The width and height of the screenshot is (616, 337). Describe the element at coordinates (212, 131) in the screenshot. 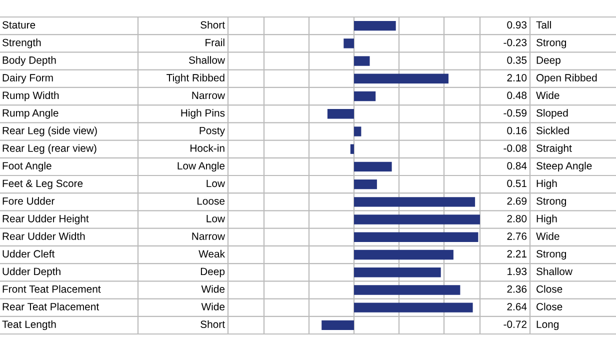

I see `text: Posty` at that location.